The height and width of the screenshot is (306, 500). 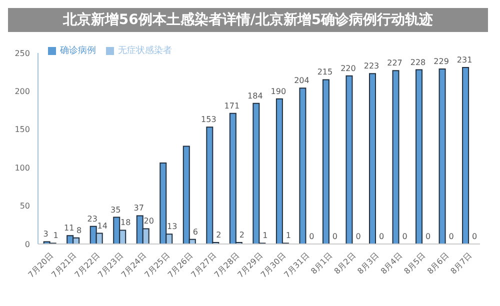 I want to click on y-tick-label: 100, so click(x=22, y=167).